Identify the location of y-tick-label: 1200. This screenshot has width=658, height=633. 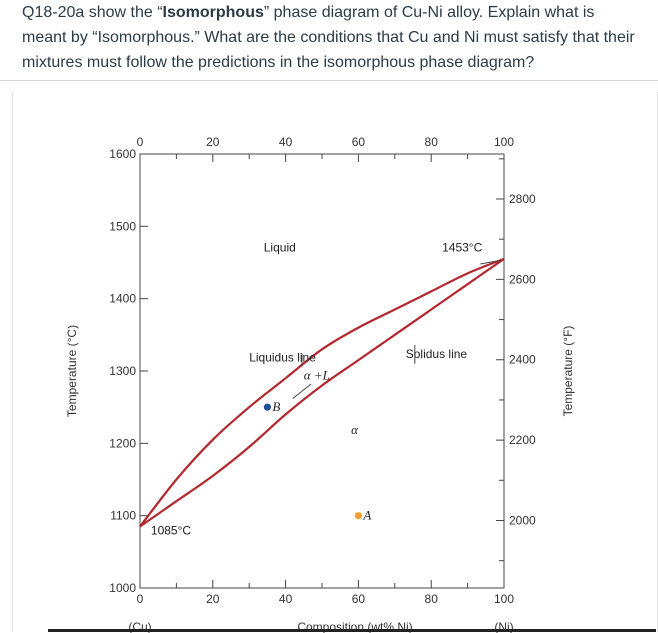
(122, 443).